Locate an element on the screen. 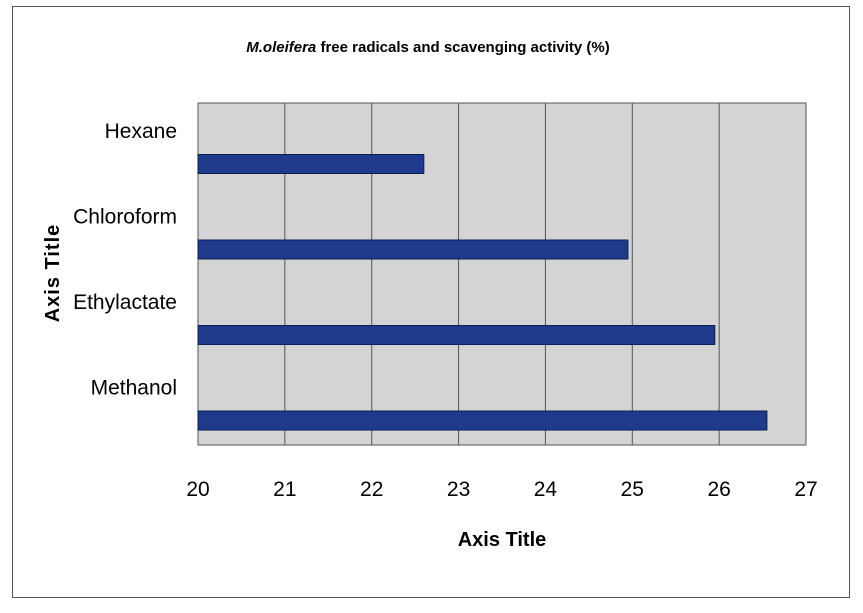 The width and height of the screenshot is (863, 613). x-tick-label: 22 is located at coordinates (371, 489).